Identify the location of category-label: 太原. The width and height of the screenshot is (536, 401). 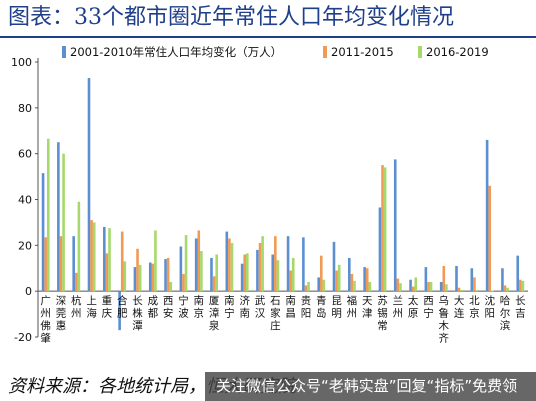
(413, 307).